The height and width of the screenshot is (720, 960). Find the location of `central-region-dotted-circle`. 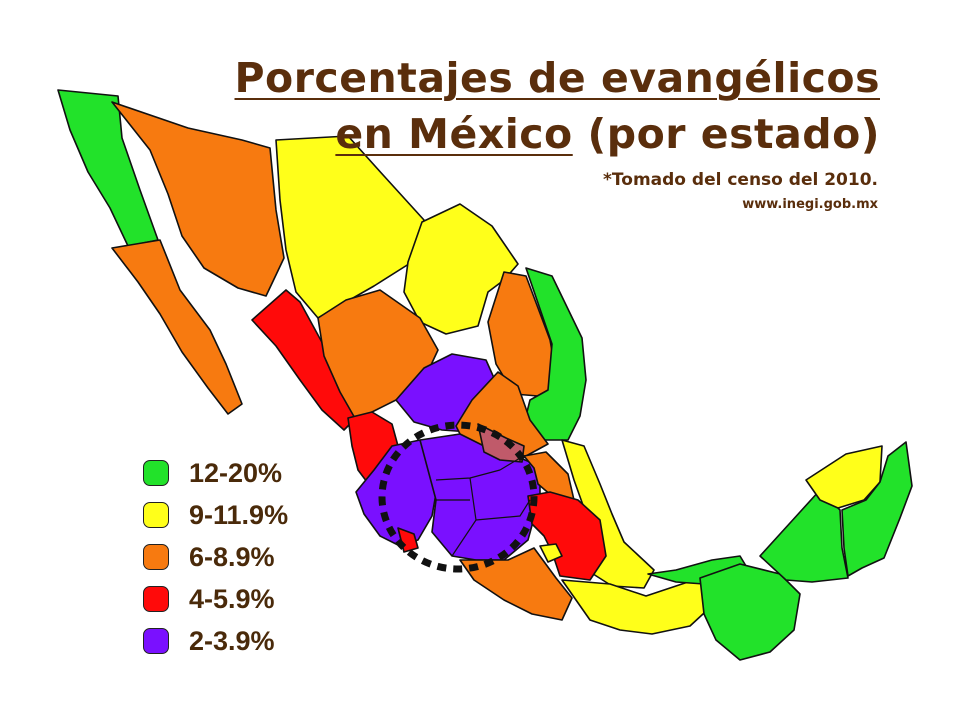

central-region-dotted-circle is located at coordinates (458, 497).